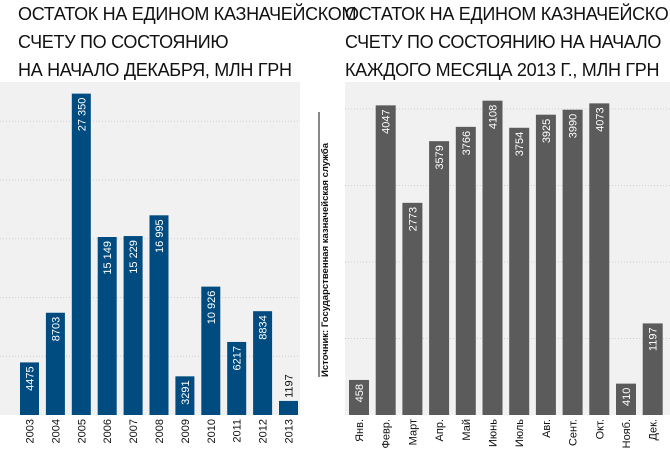 The image size is (670, 454). I want to click on right-category-label-11: Дек., so click(654, 429).